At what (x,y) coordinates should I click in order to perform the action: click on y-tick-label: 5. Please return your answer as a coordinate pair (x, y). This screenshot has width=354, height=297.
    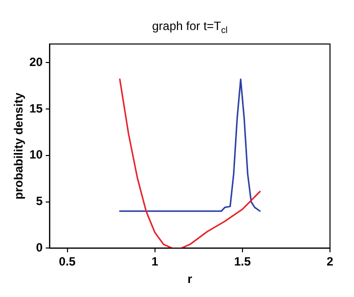
    Looking at the image, I should click on (40, 201).